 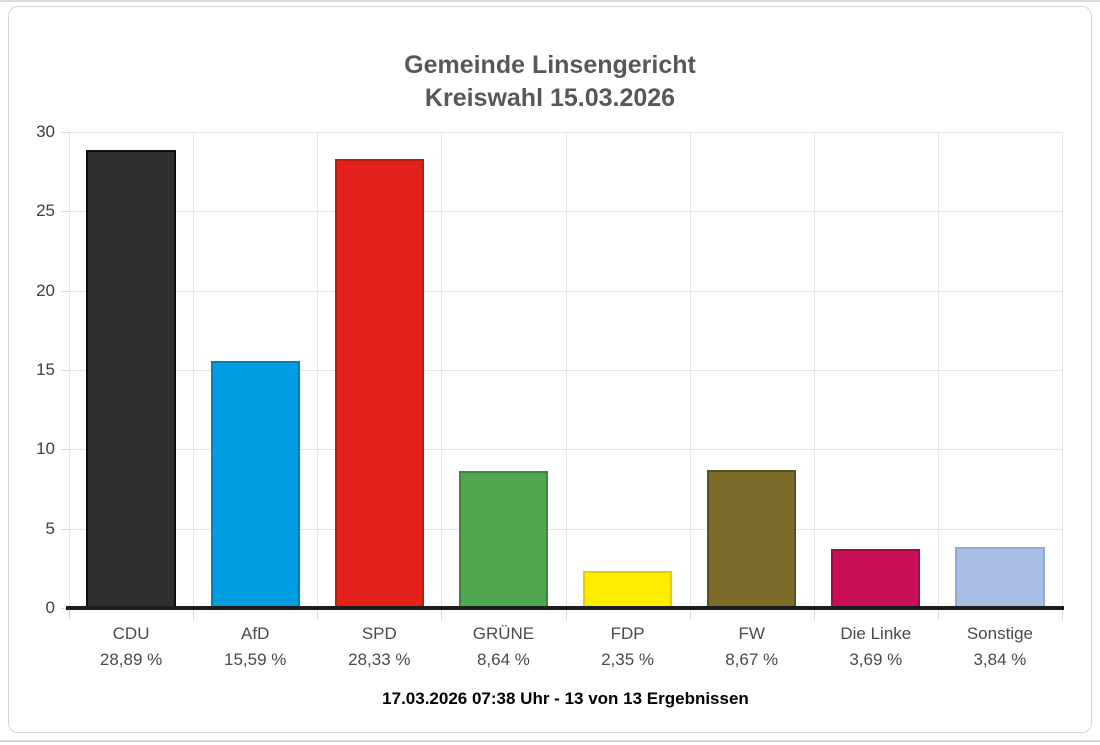 What do you see at coordinates (1000, 633) in the screenshot?
I see `category-name: Sonstige` at bounding box center [1000, 633].